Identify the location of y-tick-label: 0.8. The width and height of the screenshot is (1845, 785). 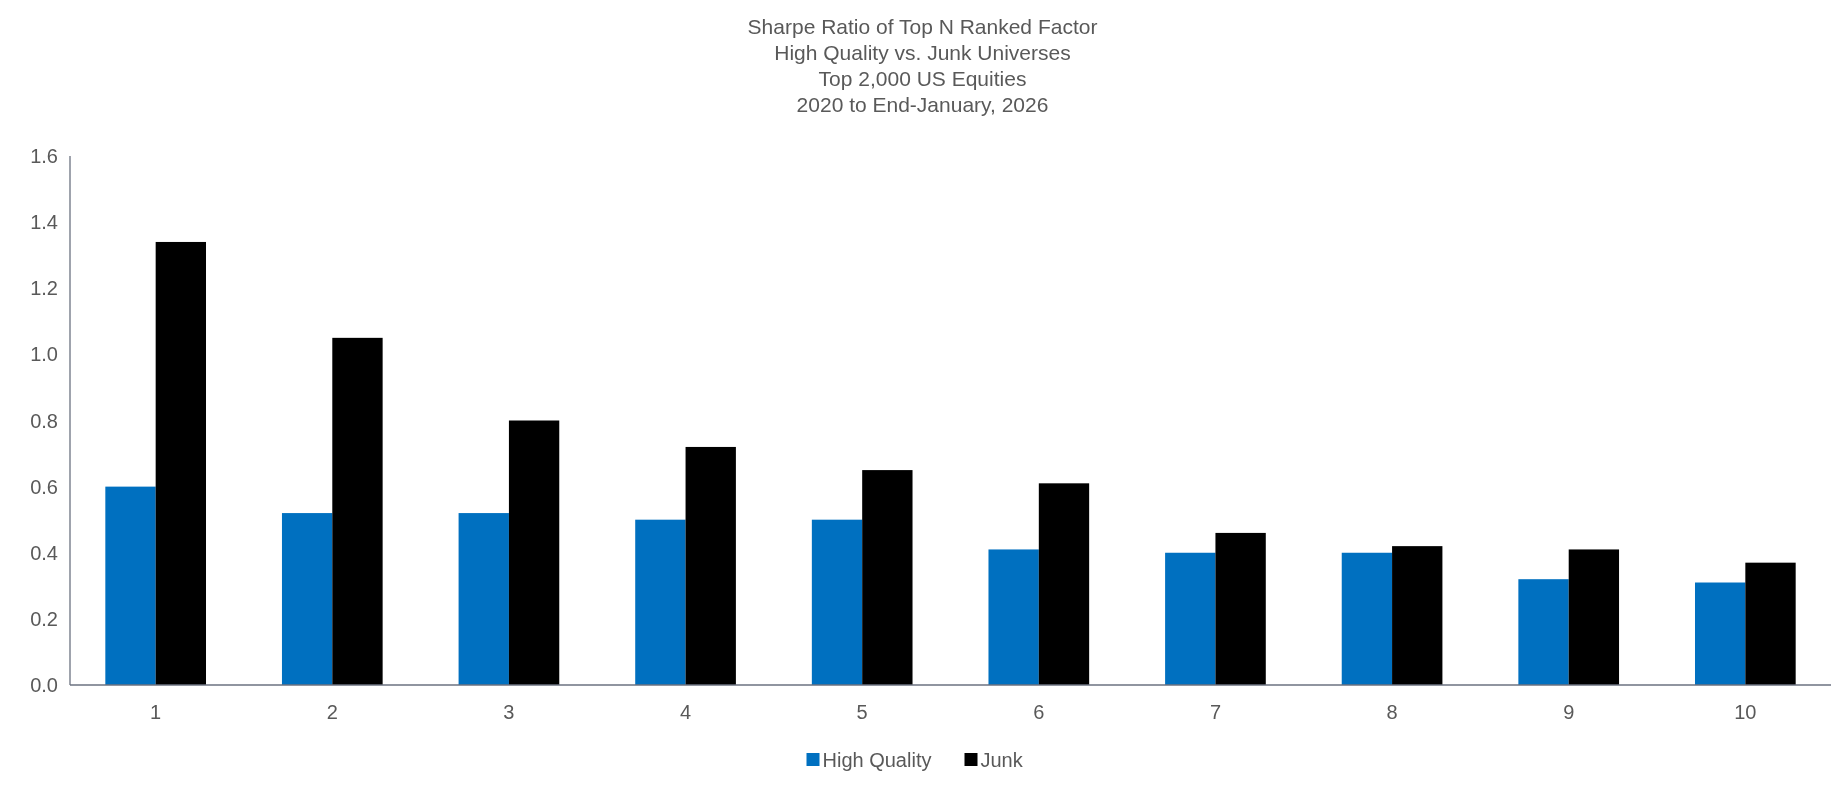
(44, 420).